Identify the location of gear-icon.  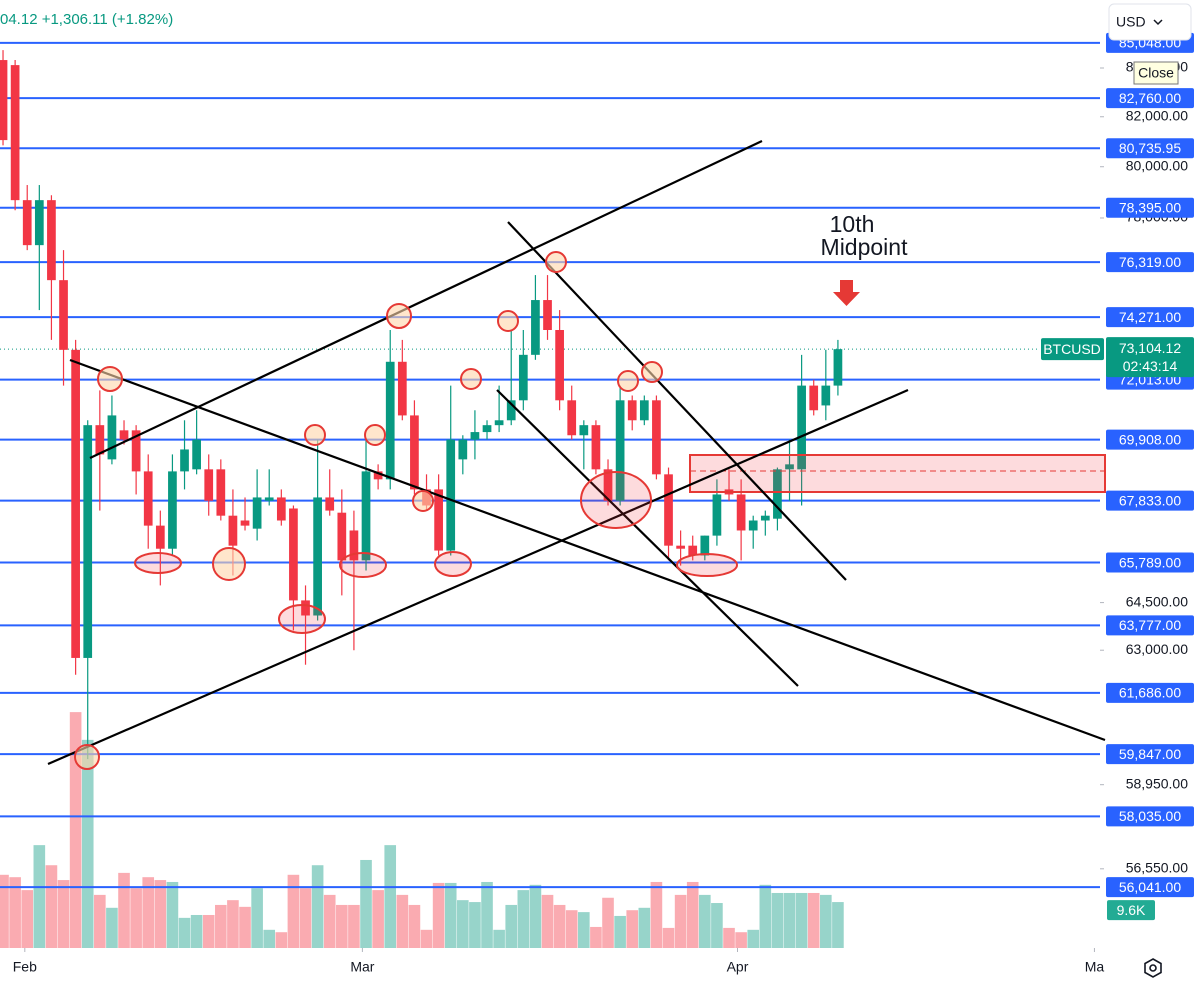
(1153, 968).